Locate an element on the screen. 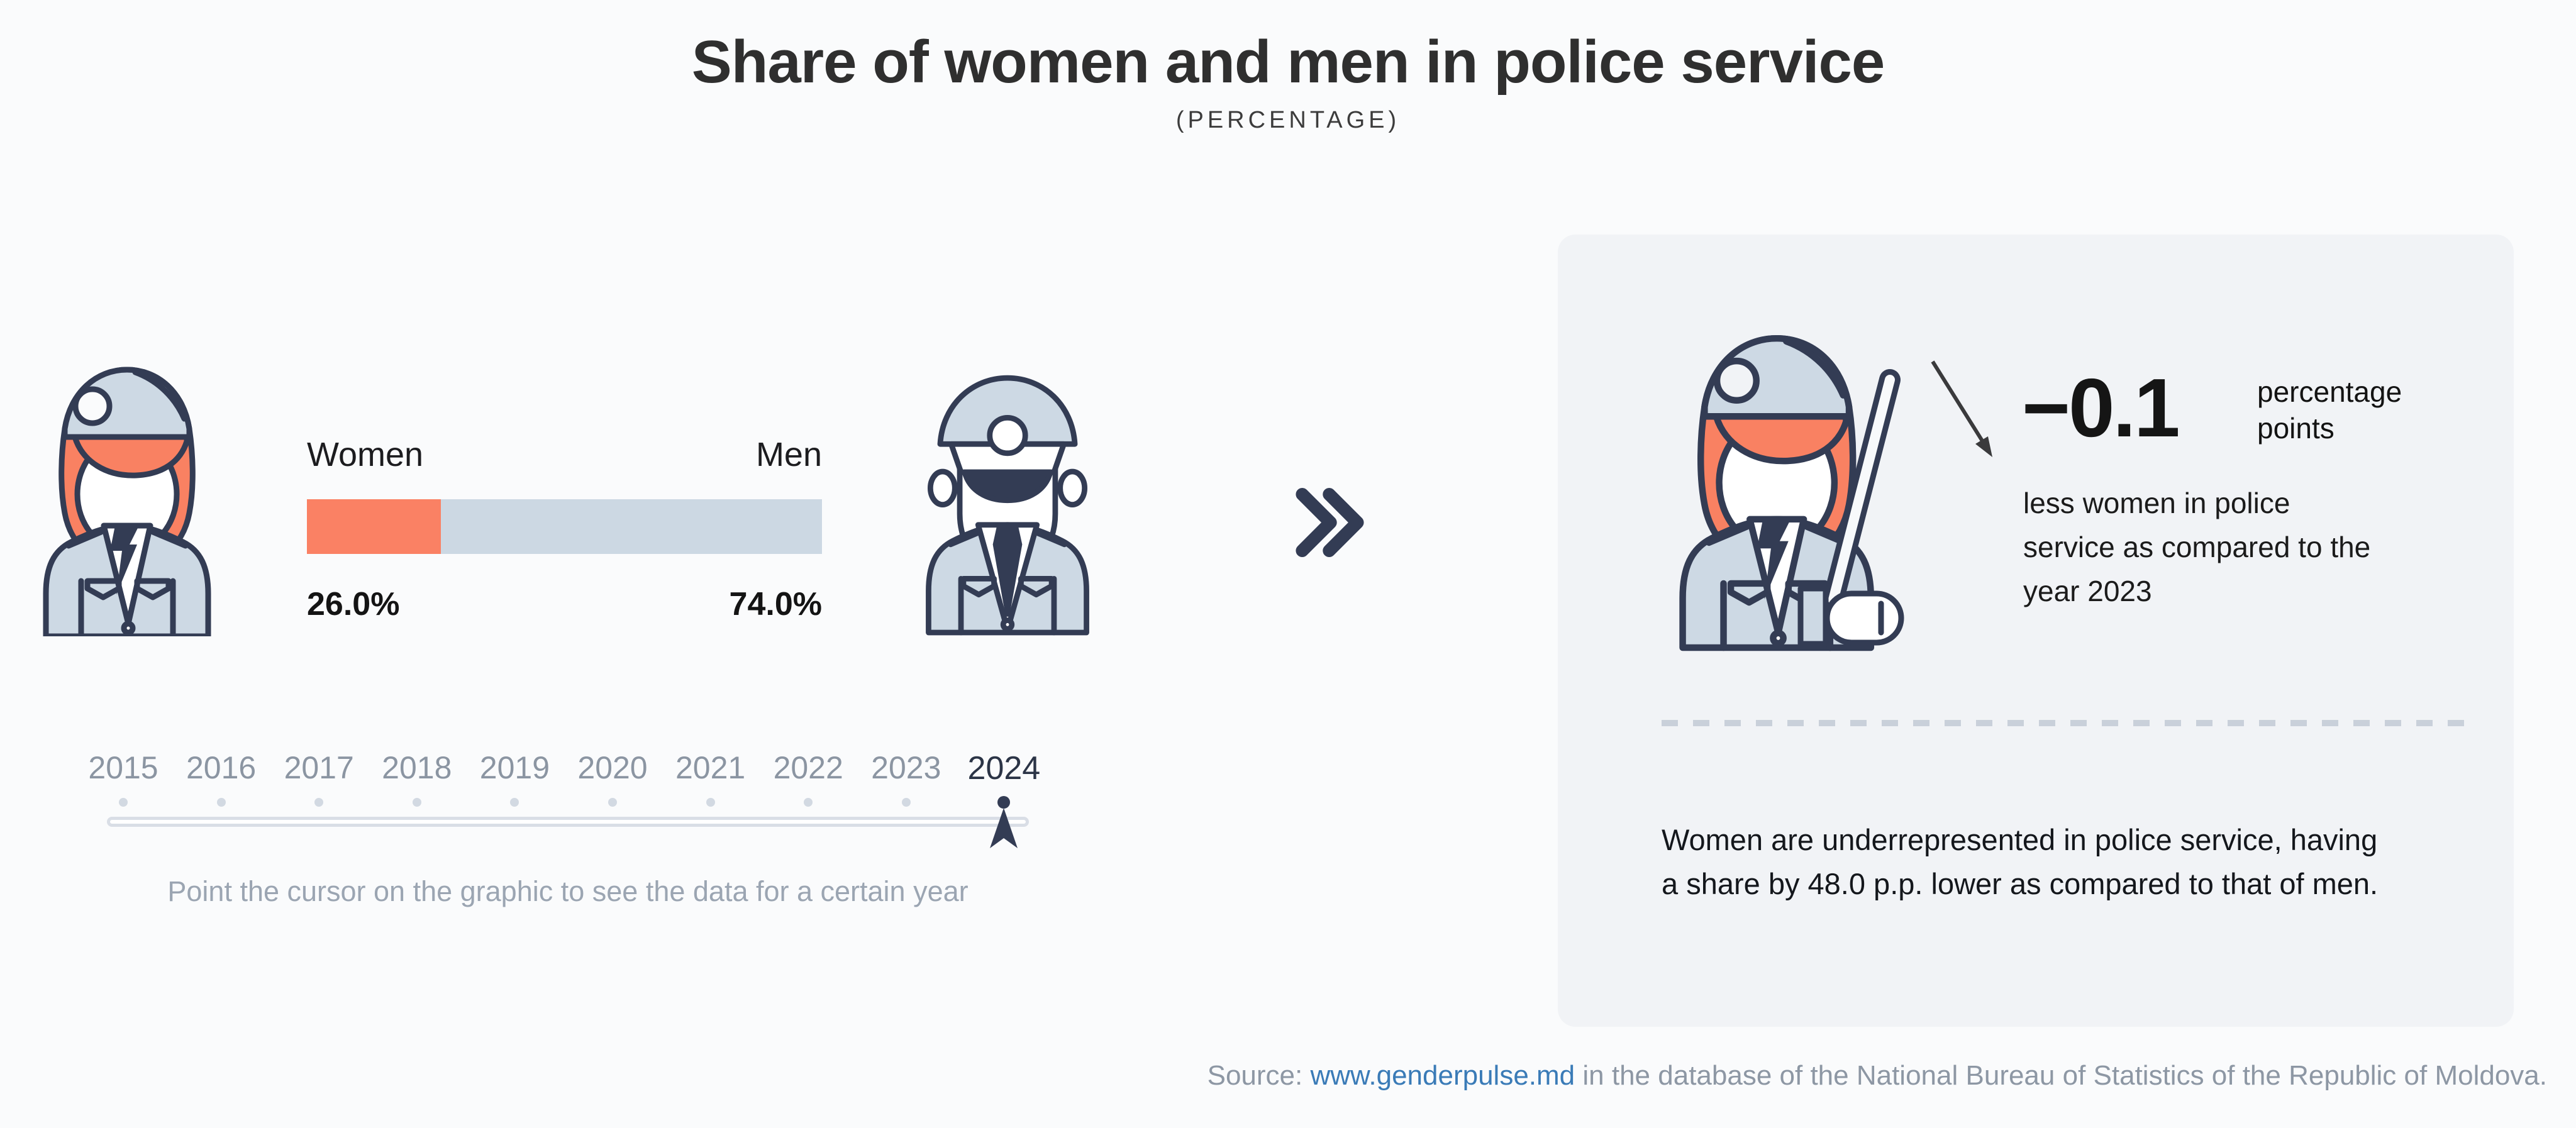  timeline-year-2020: 2020 is located at coordinates (612, 767).